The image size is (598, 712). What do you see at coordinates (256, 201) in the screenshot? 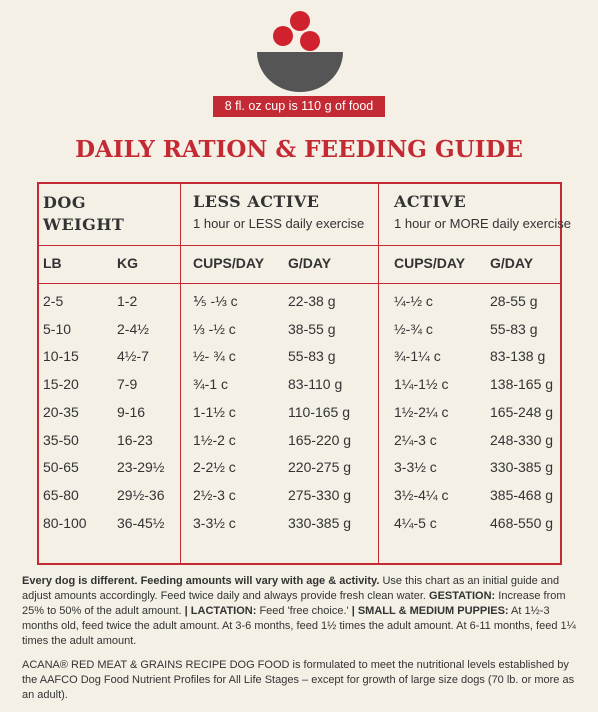
I see `group-title: LESS ACTIVE` at bounding box center [256, 201].